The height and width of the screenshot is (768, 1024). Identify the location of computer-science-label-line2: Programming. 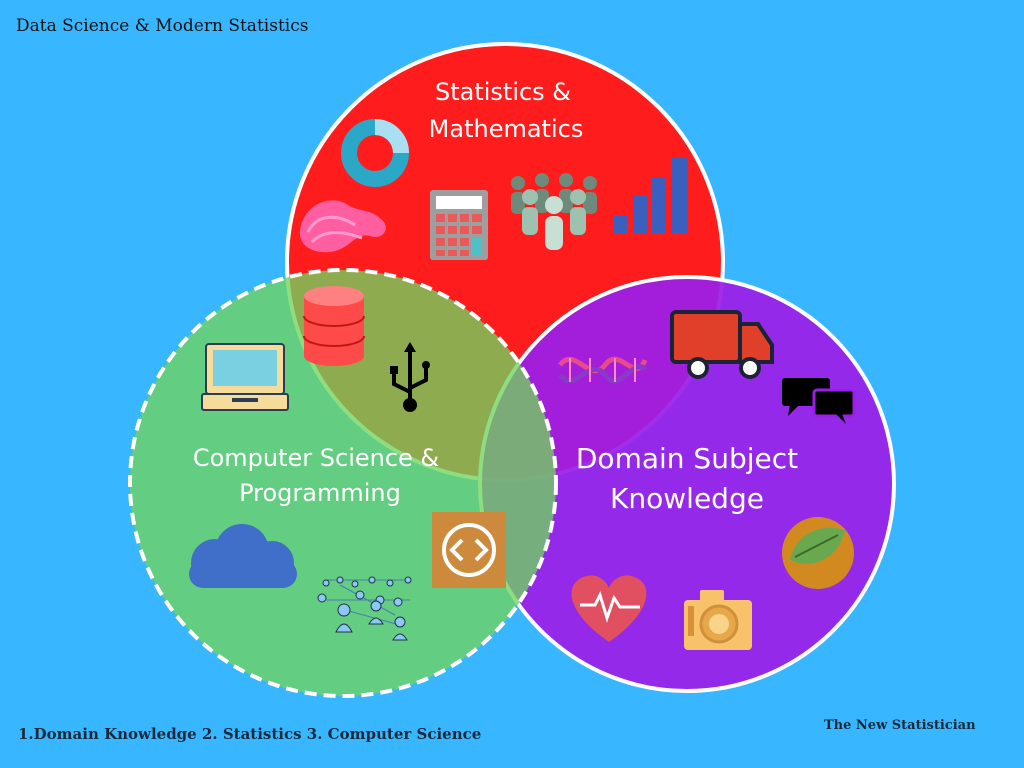
(320, 493).